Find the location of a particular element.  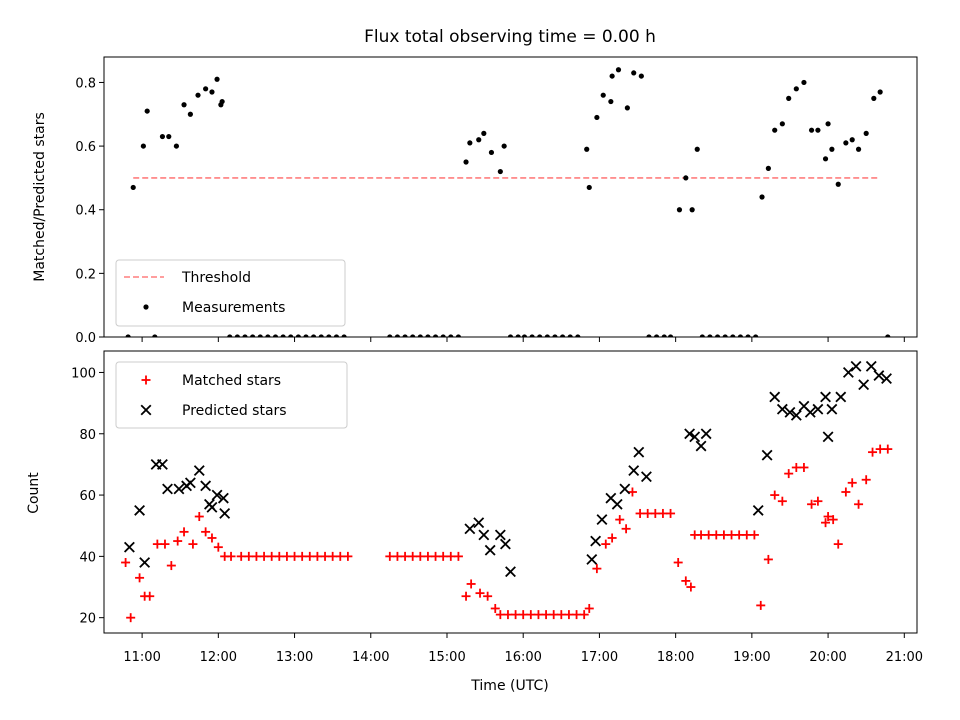

y-tick-label-1-0: 20 is located at coordinates (87, 619).